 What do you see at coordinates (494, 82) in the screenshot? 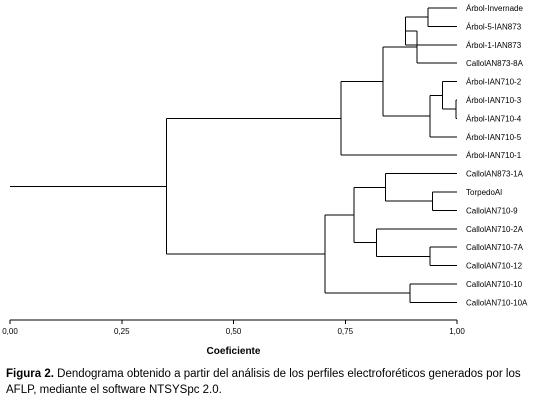
I see `leaf-label: Árbol-IAN710-2` at bounding box center [494, 82].